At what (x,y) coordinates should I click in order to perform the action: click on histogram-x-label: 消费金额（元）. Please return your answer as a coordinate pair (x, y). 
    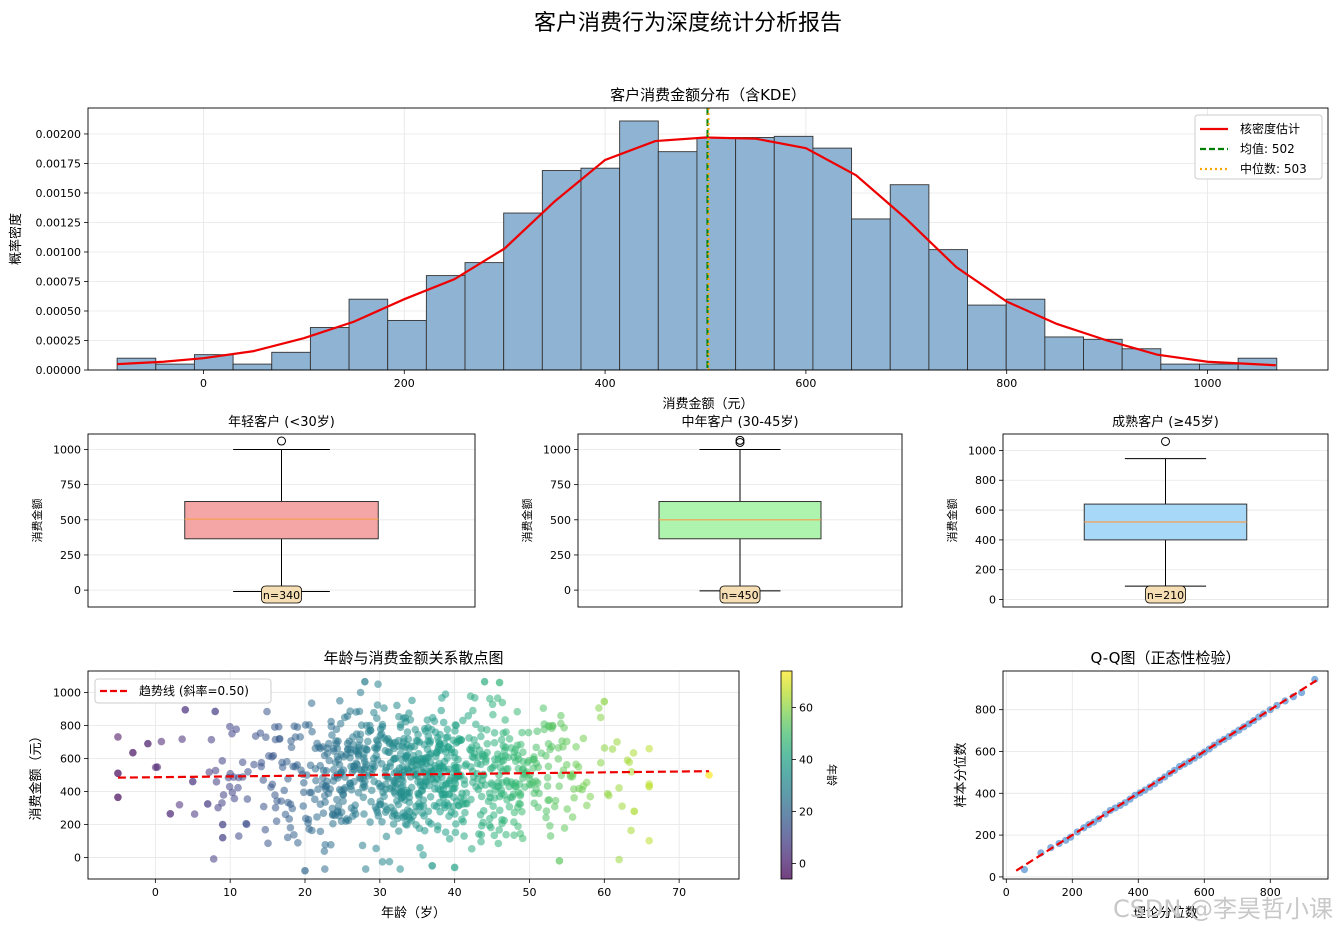
    Looking at the image, I should click on (707, 404).